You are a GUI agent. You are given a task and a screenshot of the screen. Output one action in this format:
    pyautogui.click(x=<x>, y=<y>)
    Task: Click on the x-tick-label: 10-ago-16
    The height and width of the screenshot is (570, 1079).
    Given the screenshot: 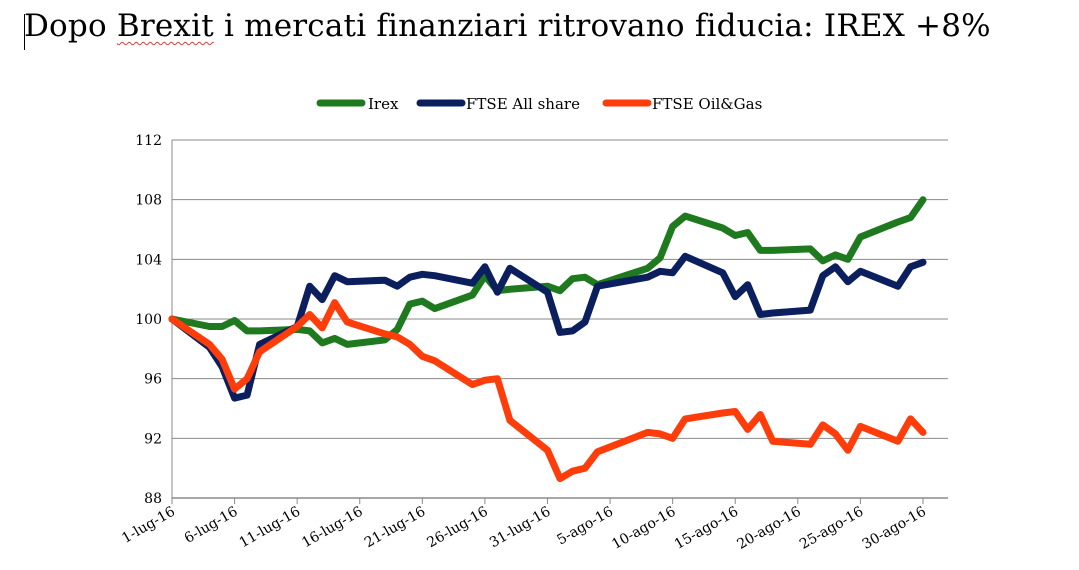 What is the action you would take?
    pyautogui.click(x=643, y=528)
    